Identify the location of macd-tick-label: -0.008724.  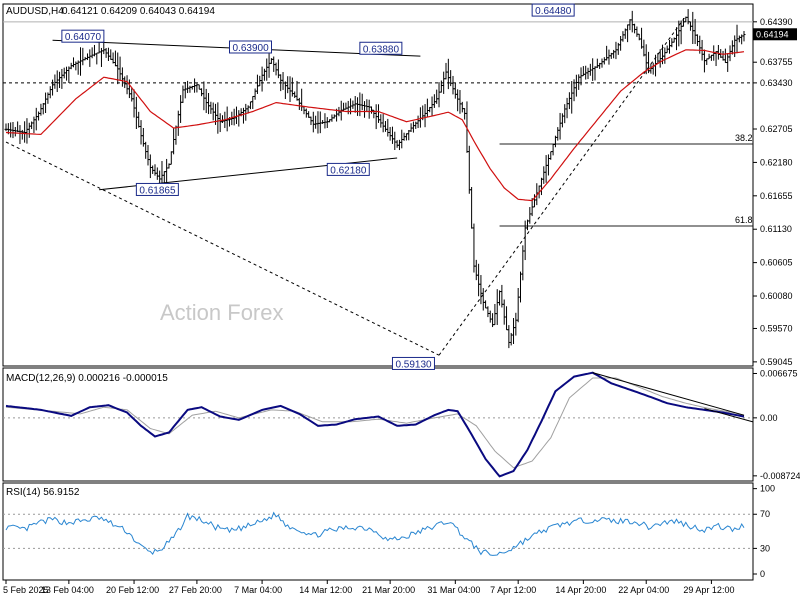
(780, 476).